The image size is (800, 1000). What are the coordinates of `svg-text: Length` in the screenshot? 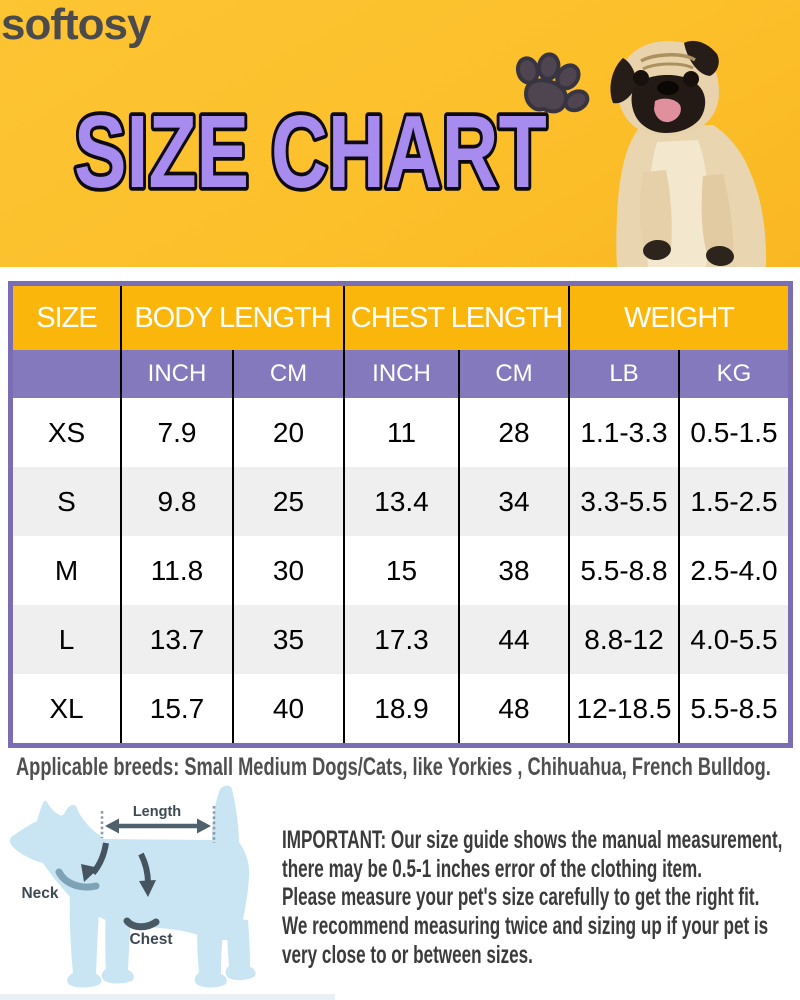 It's located at (157, 812).